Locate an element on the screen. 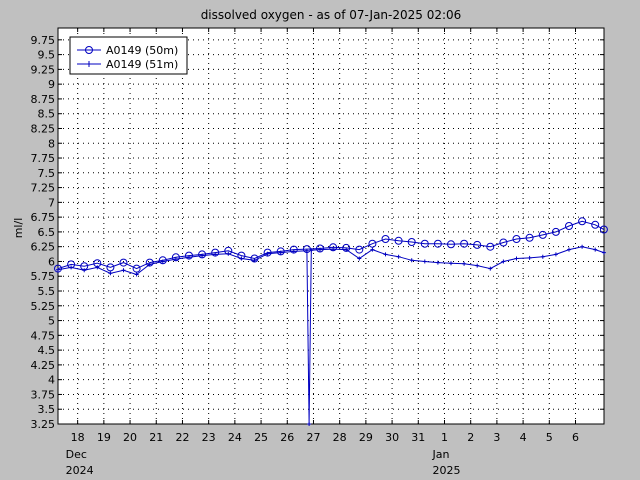  legend-marker-50m is located at coordinates (89, 50).